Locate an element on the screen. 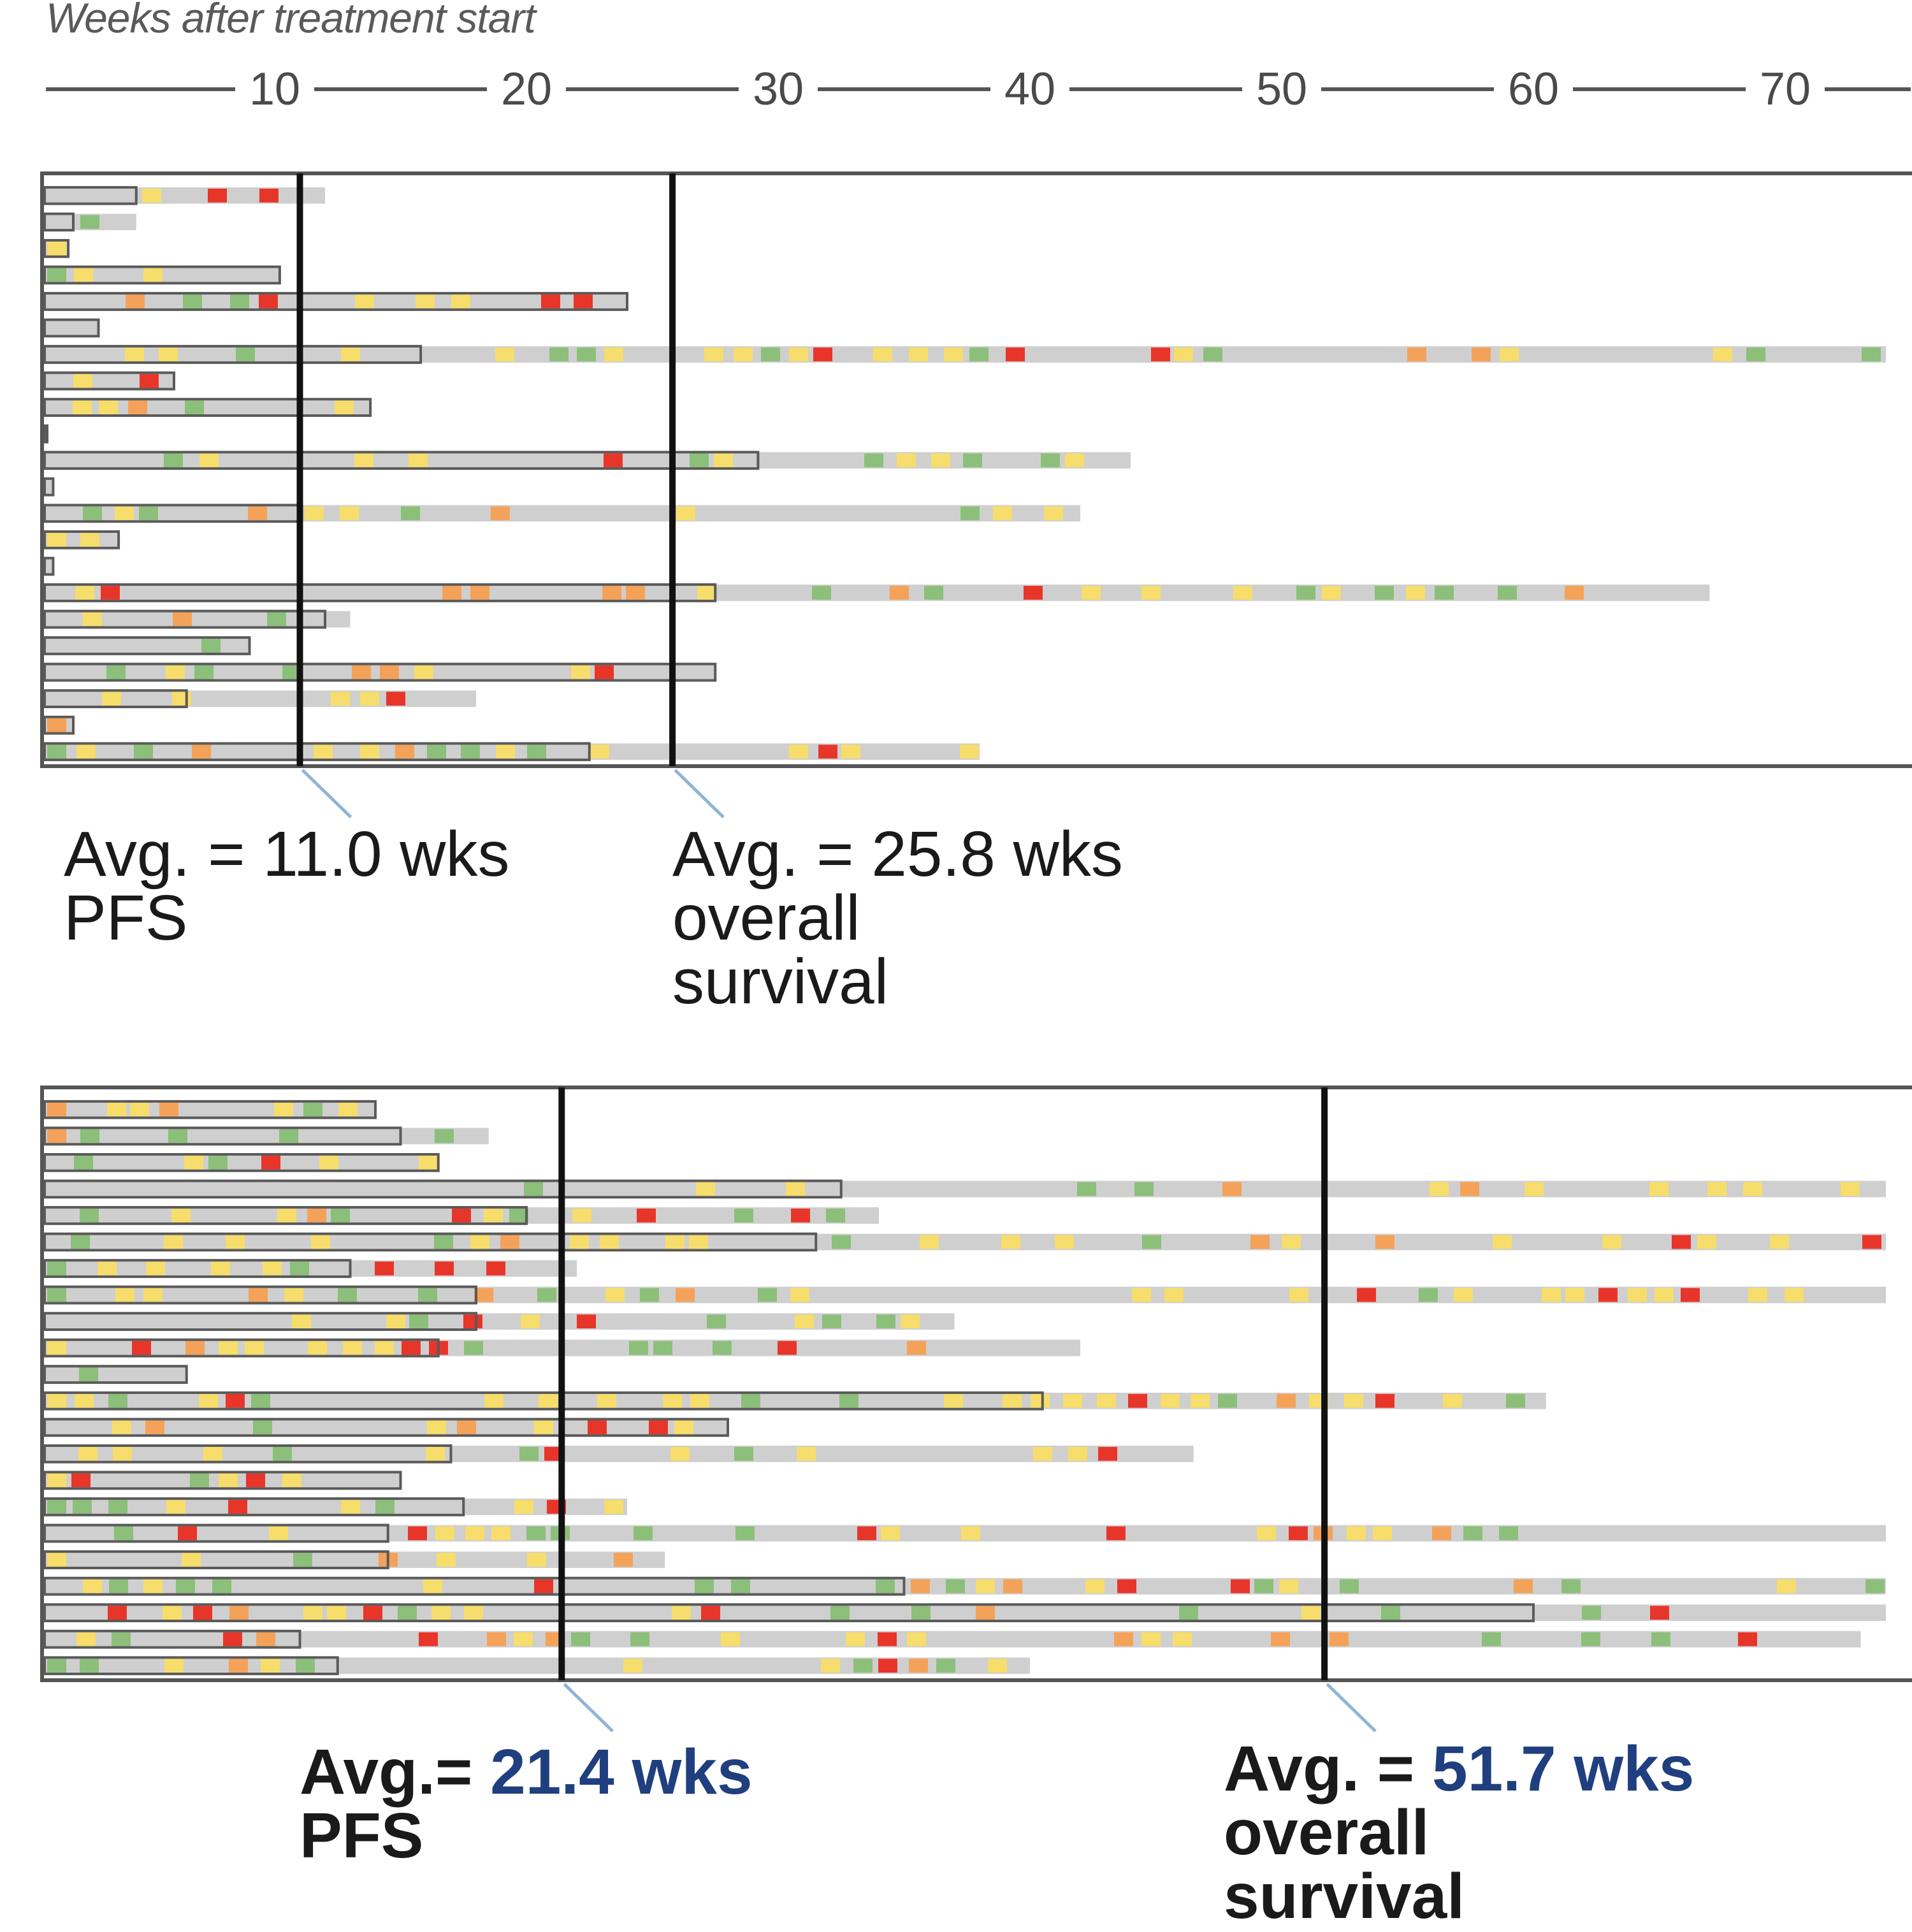  os-leader-line is located at coordinates (699, 793).